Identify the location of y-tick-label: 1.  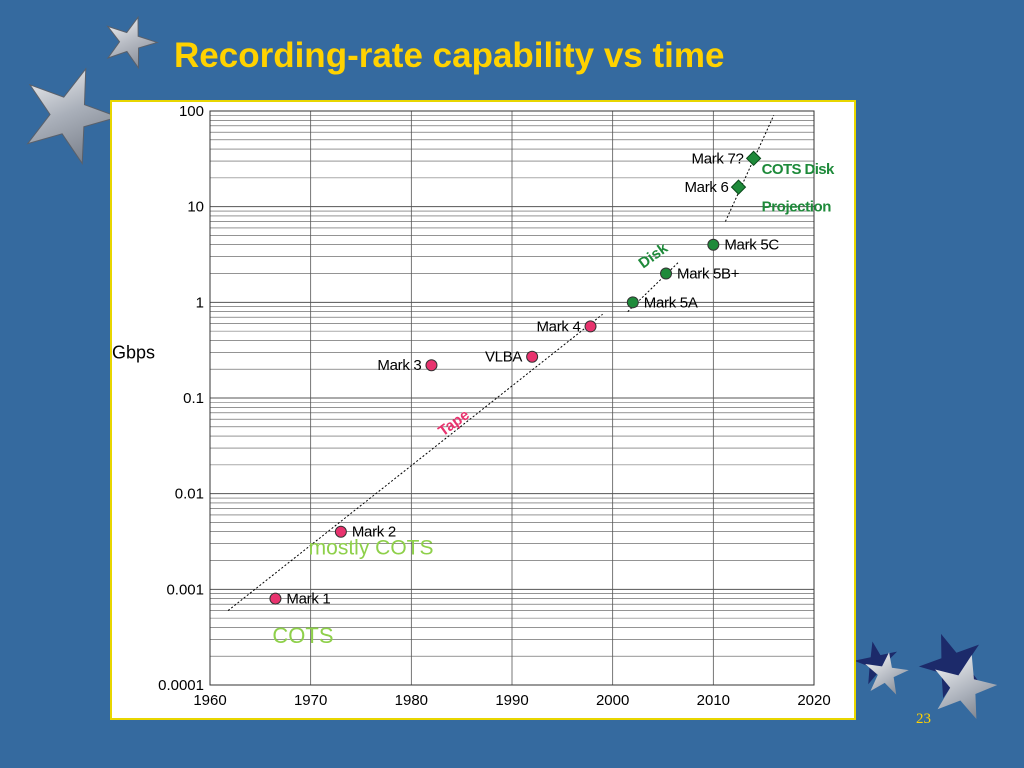
(200, 302).